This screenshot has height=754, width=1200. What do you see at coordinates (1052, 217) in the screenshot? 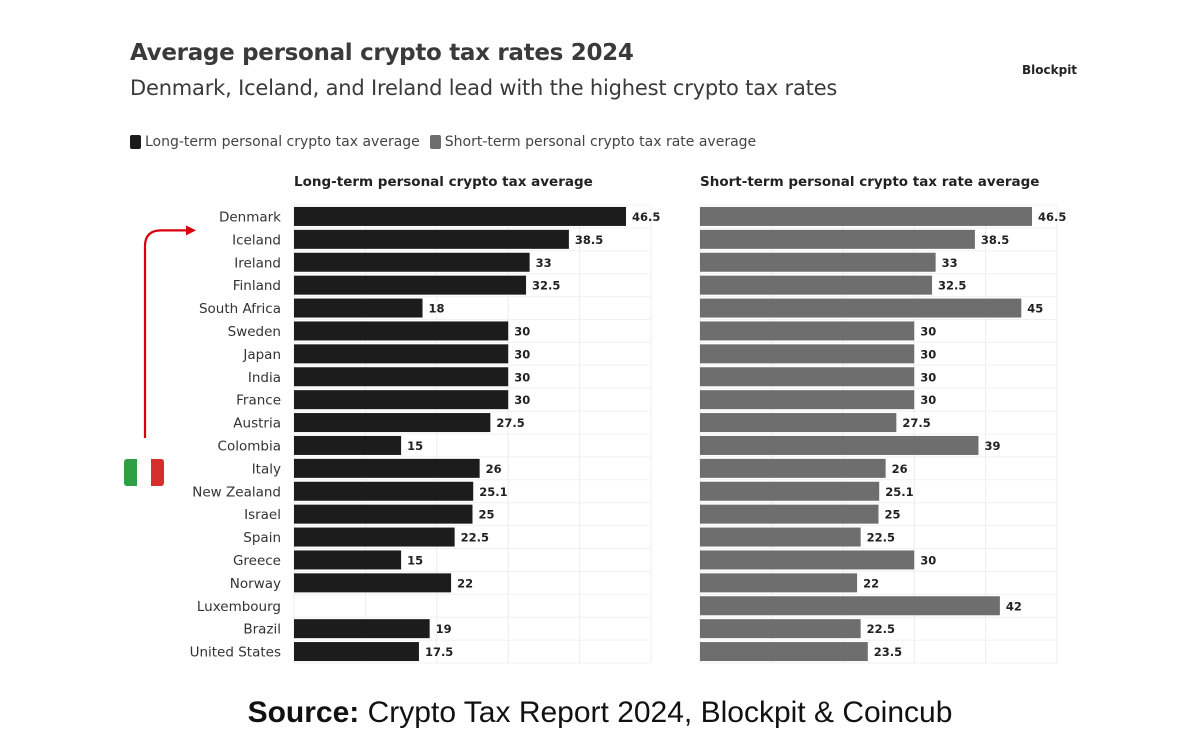
I see `data-label-short-term: 46.5` at bounding box center [1052, 217].